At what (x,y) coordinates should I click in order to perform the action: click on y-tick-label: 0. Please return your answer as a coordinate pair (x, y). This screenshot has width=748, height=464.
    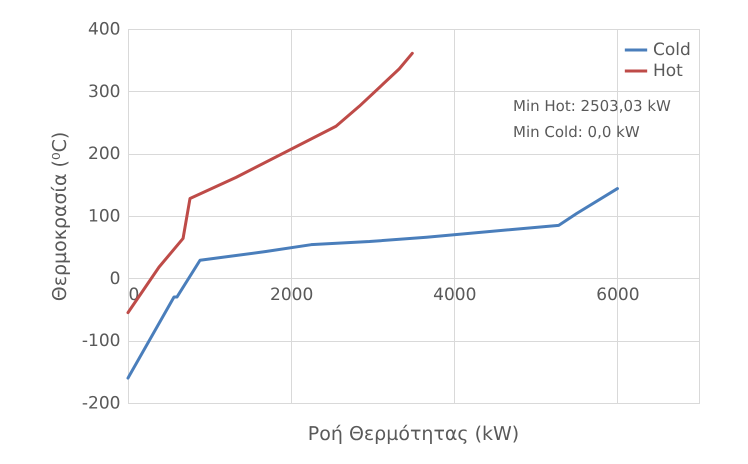
    Looking at the image, I should click on (115, 278).